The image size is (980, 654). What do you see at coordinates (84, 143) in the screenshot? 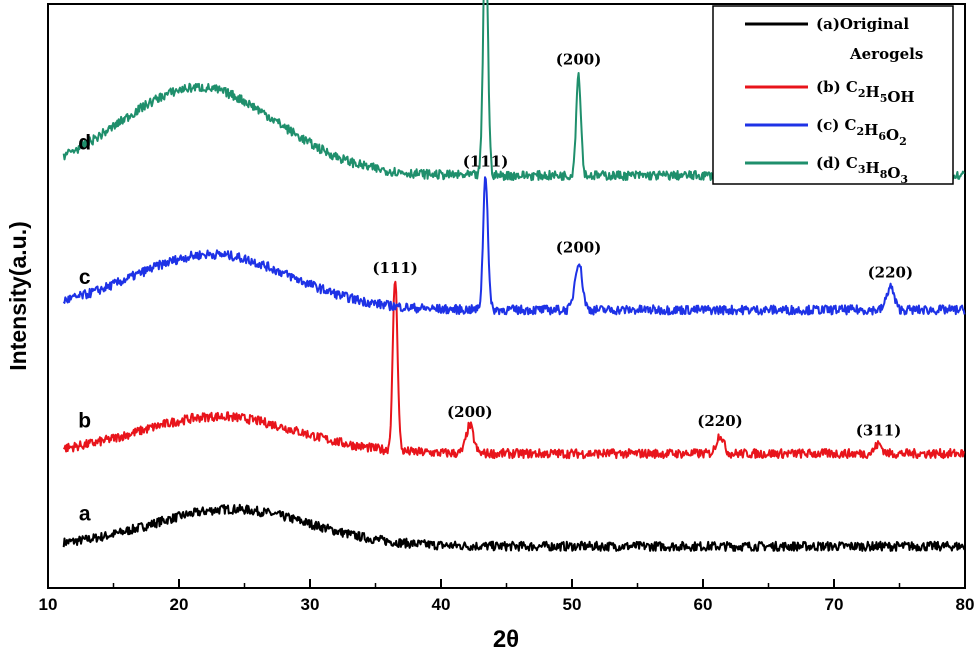
I see `trace-letter-d: d` at bounding box center [84, 143].